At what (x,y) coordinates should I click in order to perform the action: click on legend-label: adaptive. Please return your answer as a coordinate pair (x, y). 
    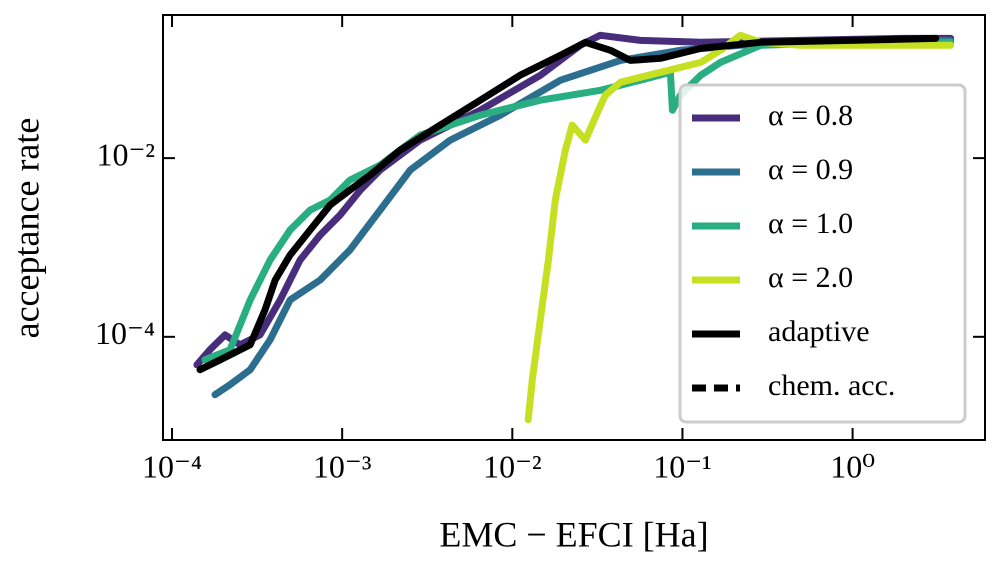
    Looking at the image, I should click on (819, 331).